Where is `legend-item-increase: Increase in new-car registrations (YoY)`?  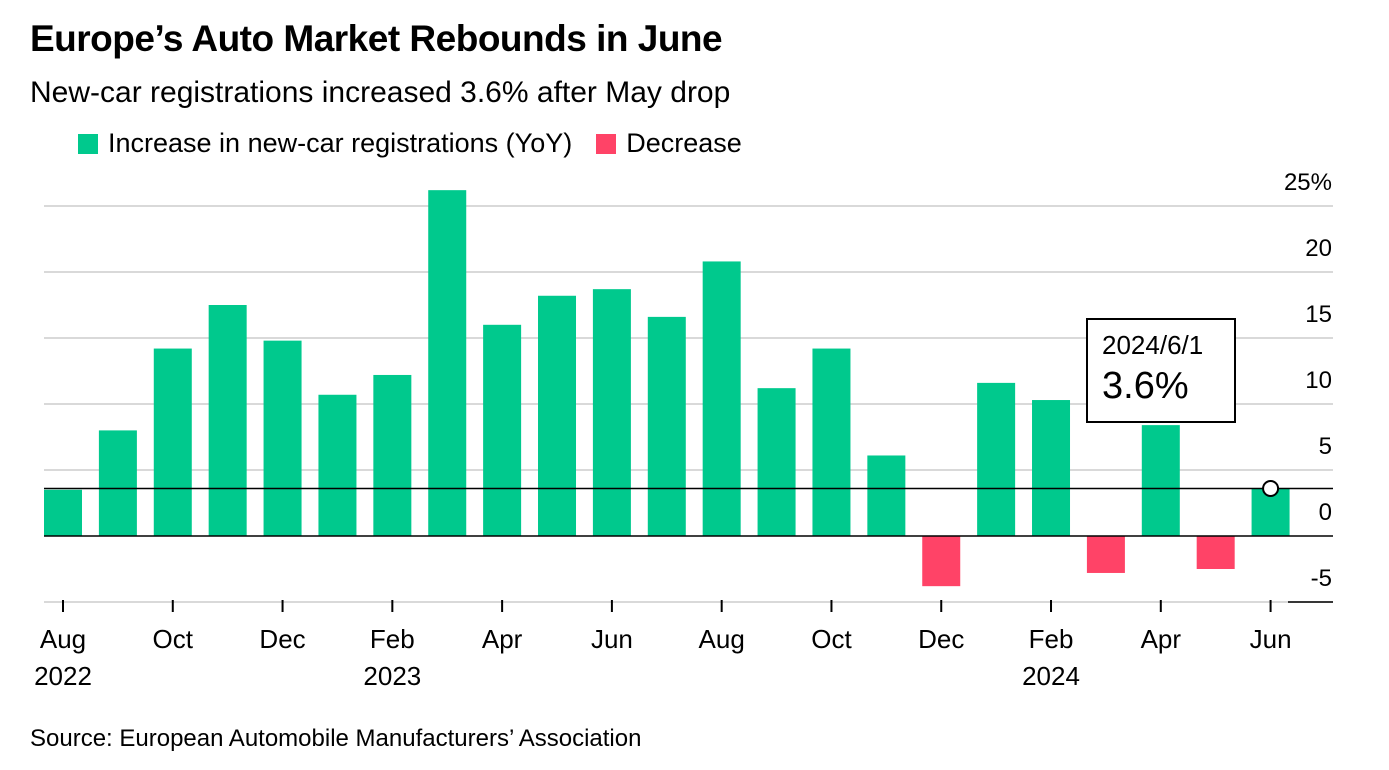
legend-item-increase: Increase in new-car registrations (YoY) is located at coordinates (325, 143).